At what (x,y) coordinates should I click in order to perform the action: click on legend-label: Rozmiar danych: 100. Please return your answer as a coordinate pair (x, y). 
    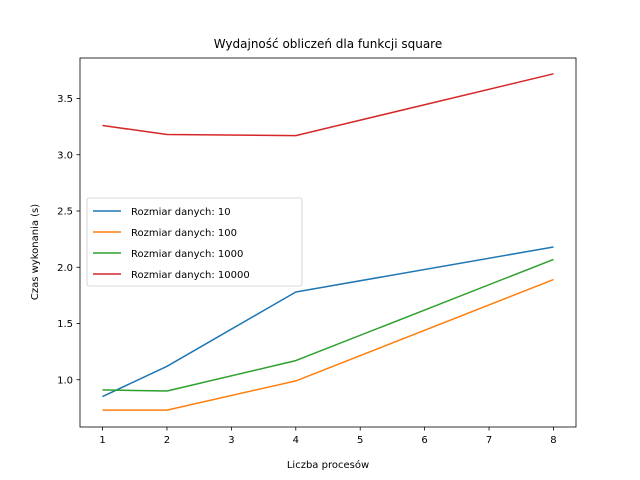
    Looking at the image, I should click on (184, 233).